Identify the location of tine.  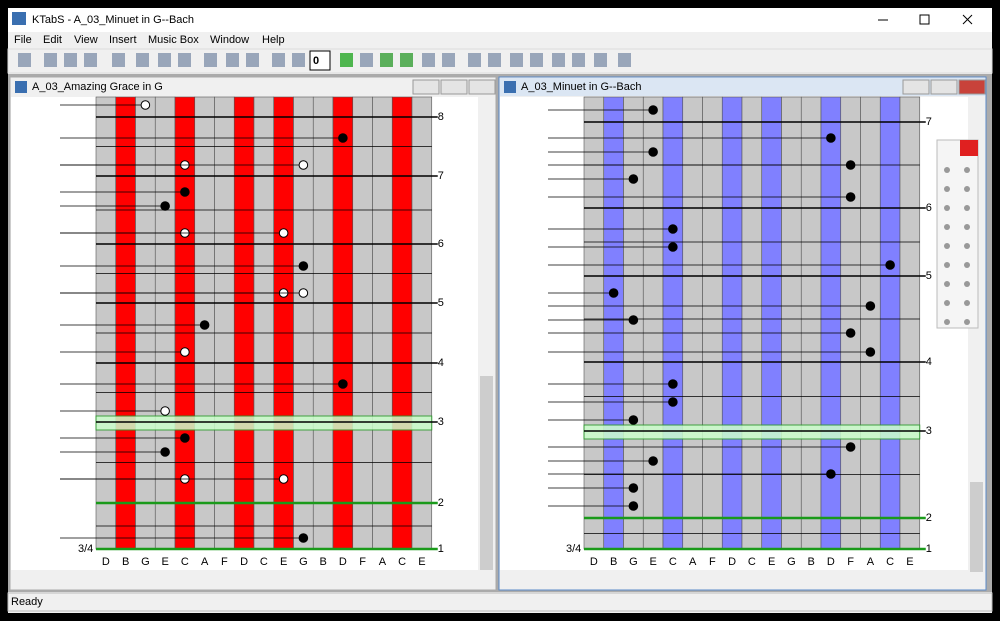
(402, 323).